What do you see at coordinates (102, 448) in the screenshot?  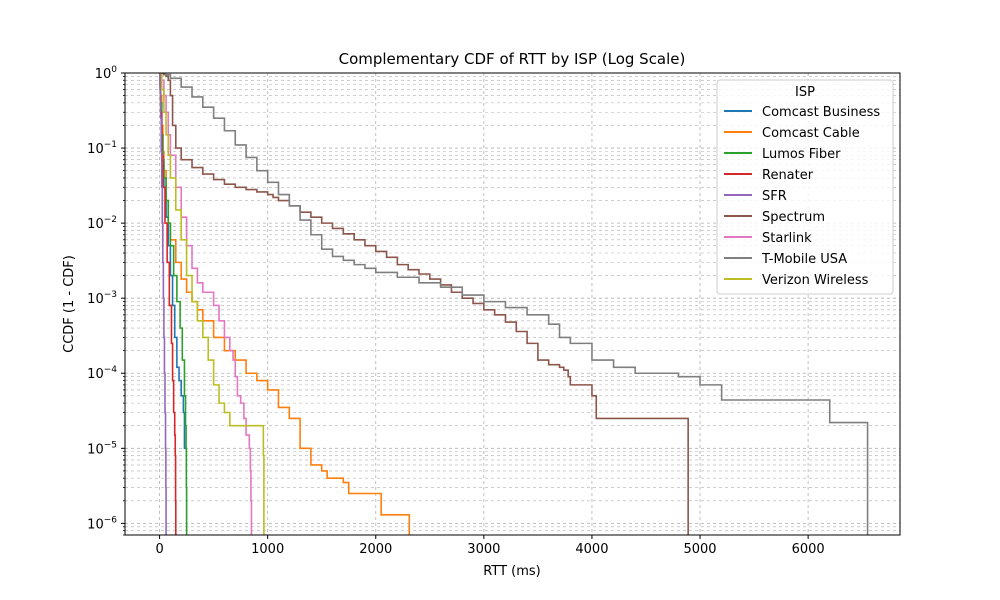 I see `y-tick-label: 10⁻⁵` at bounding box center [102, 448].